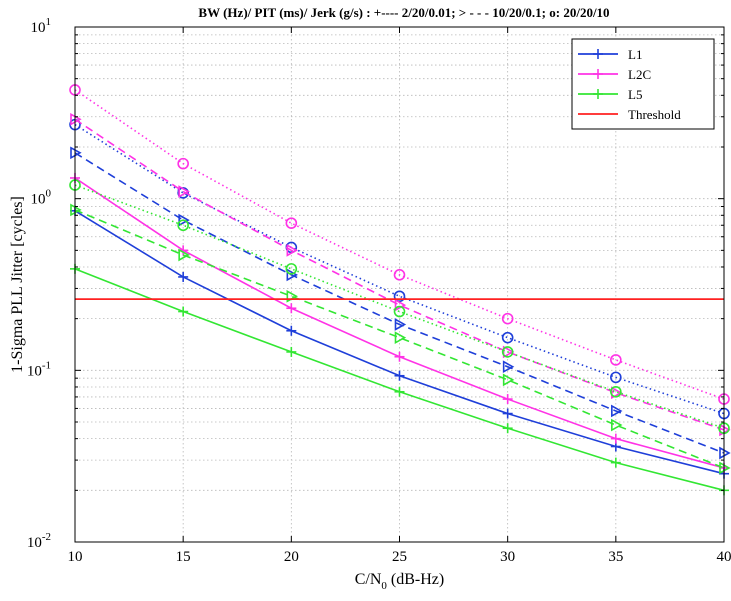 The height and width of the screenshot is (601, 731). What do you see at coordinates (610, 94) in the screenshot?
I see `legend-item-l5: L5` at bounding box center [610, 94].